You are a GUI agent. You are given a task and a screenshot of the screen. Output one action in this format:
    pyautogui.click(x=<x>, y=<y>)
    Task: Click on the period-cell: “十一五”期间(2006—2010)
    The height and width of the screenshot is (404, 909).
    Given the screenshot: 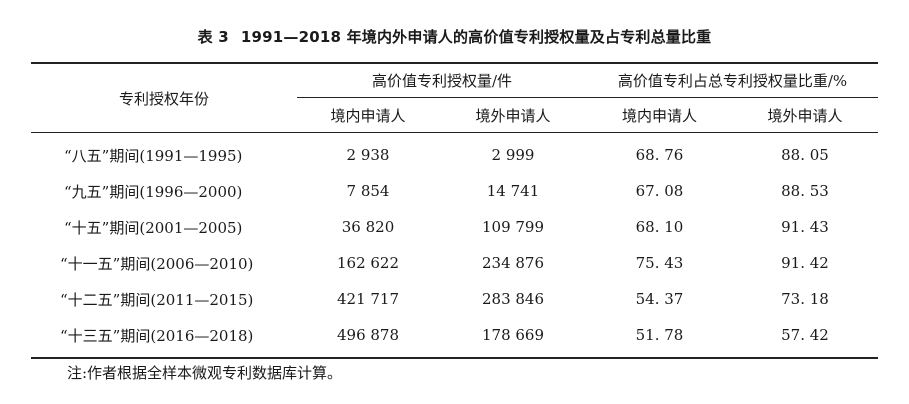 What is the action you would take?
    pyautogui.click(x=157, y=263)
    